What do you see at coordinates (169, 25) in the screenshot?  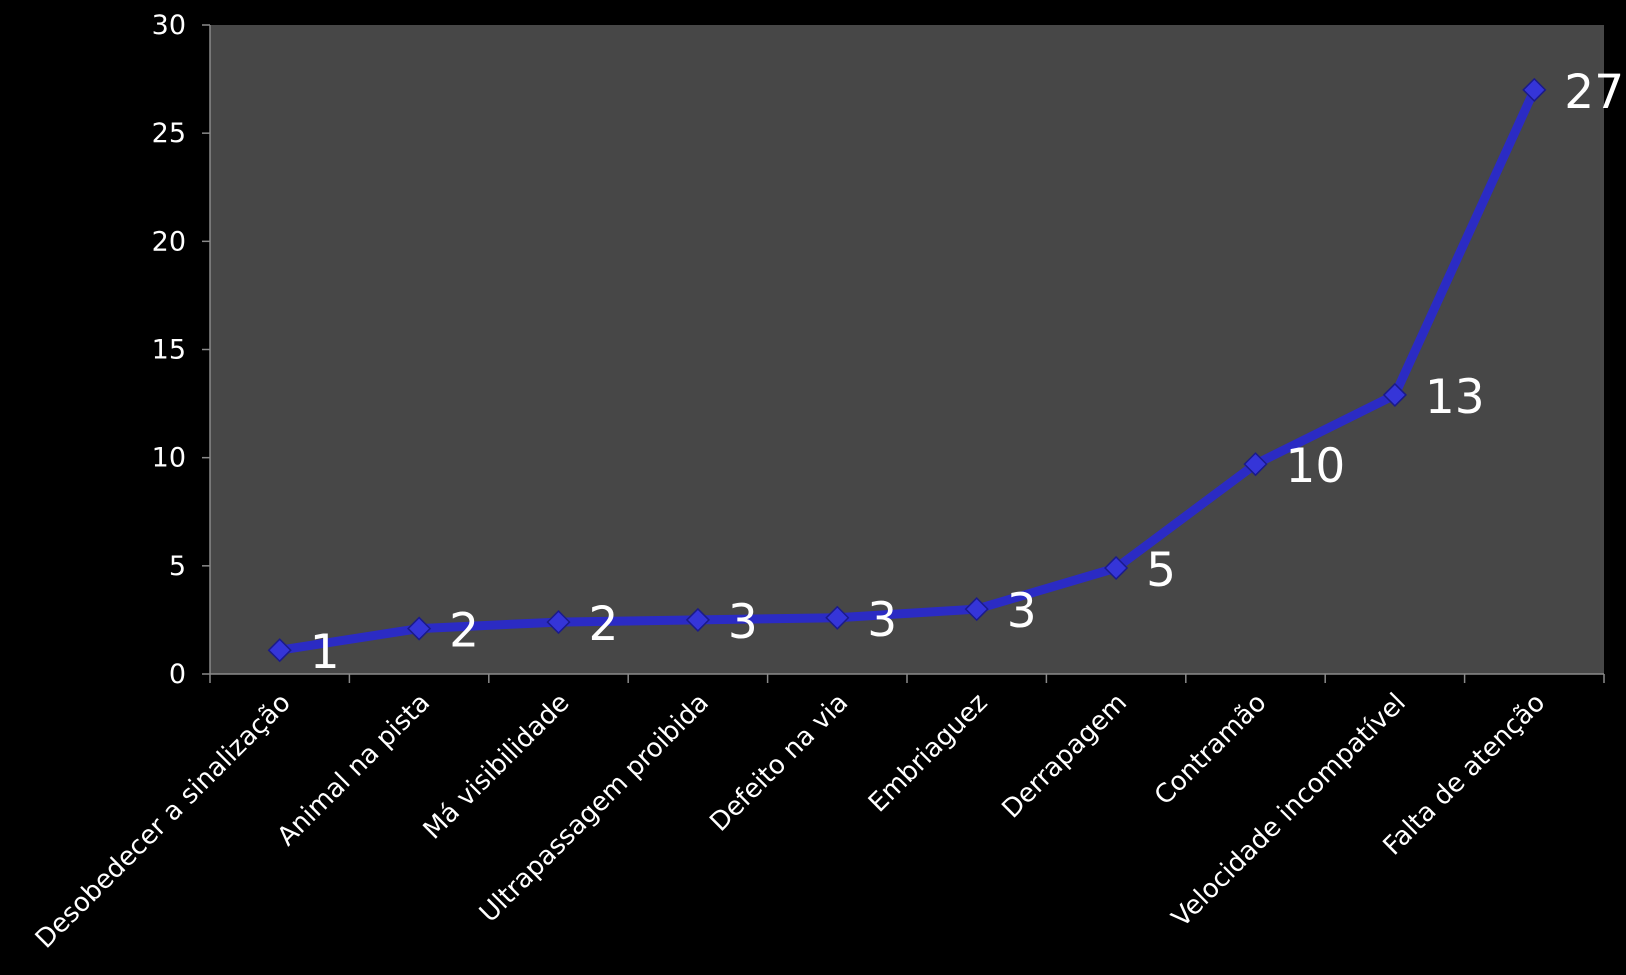 I see `y-tick-label: 30` at bounding box center [169, 25].